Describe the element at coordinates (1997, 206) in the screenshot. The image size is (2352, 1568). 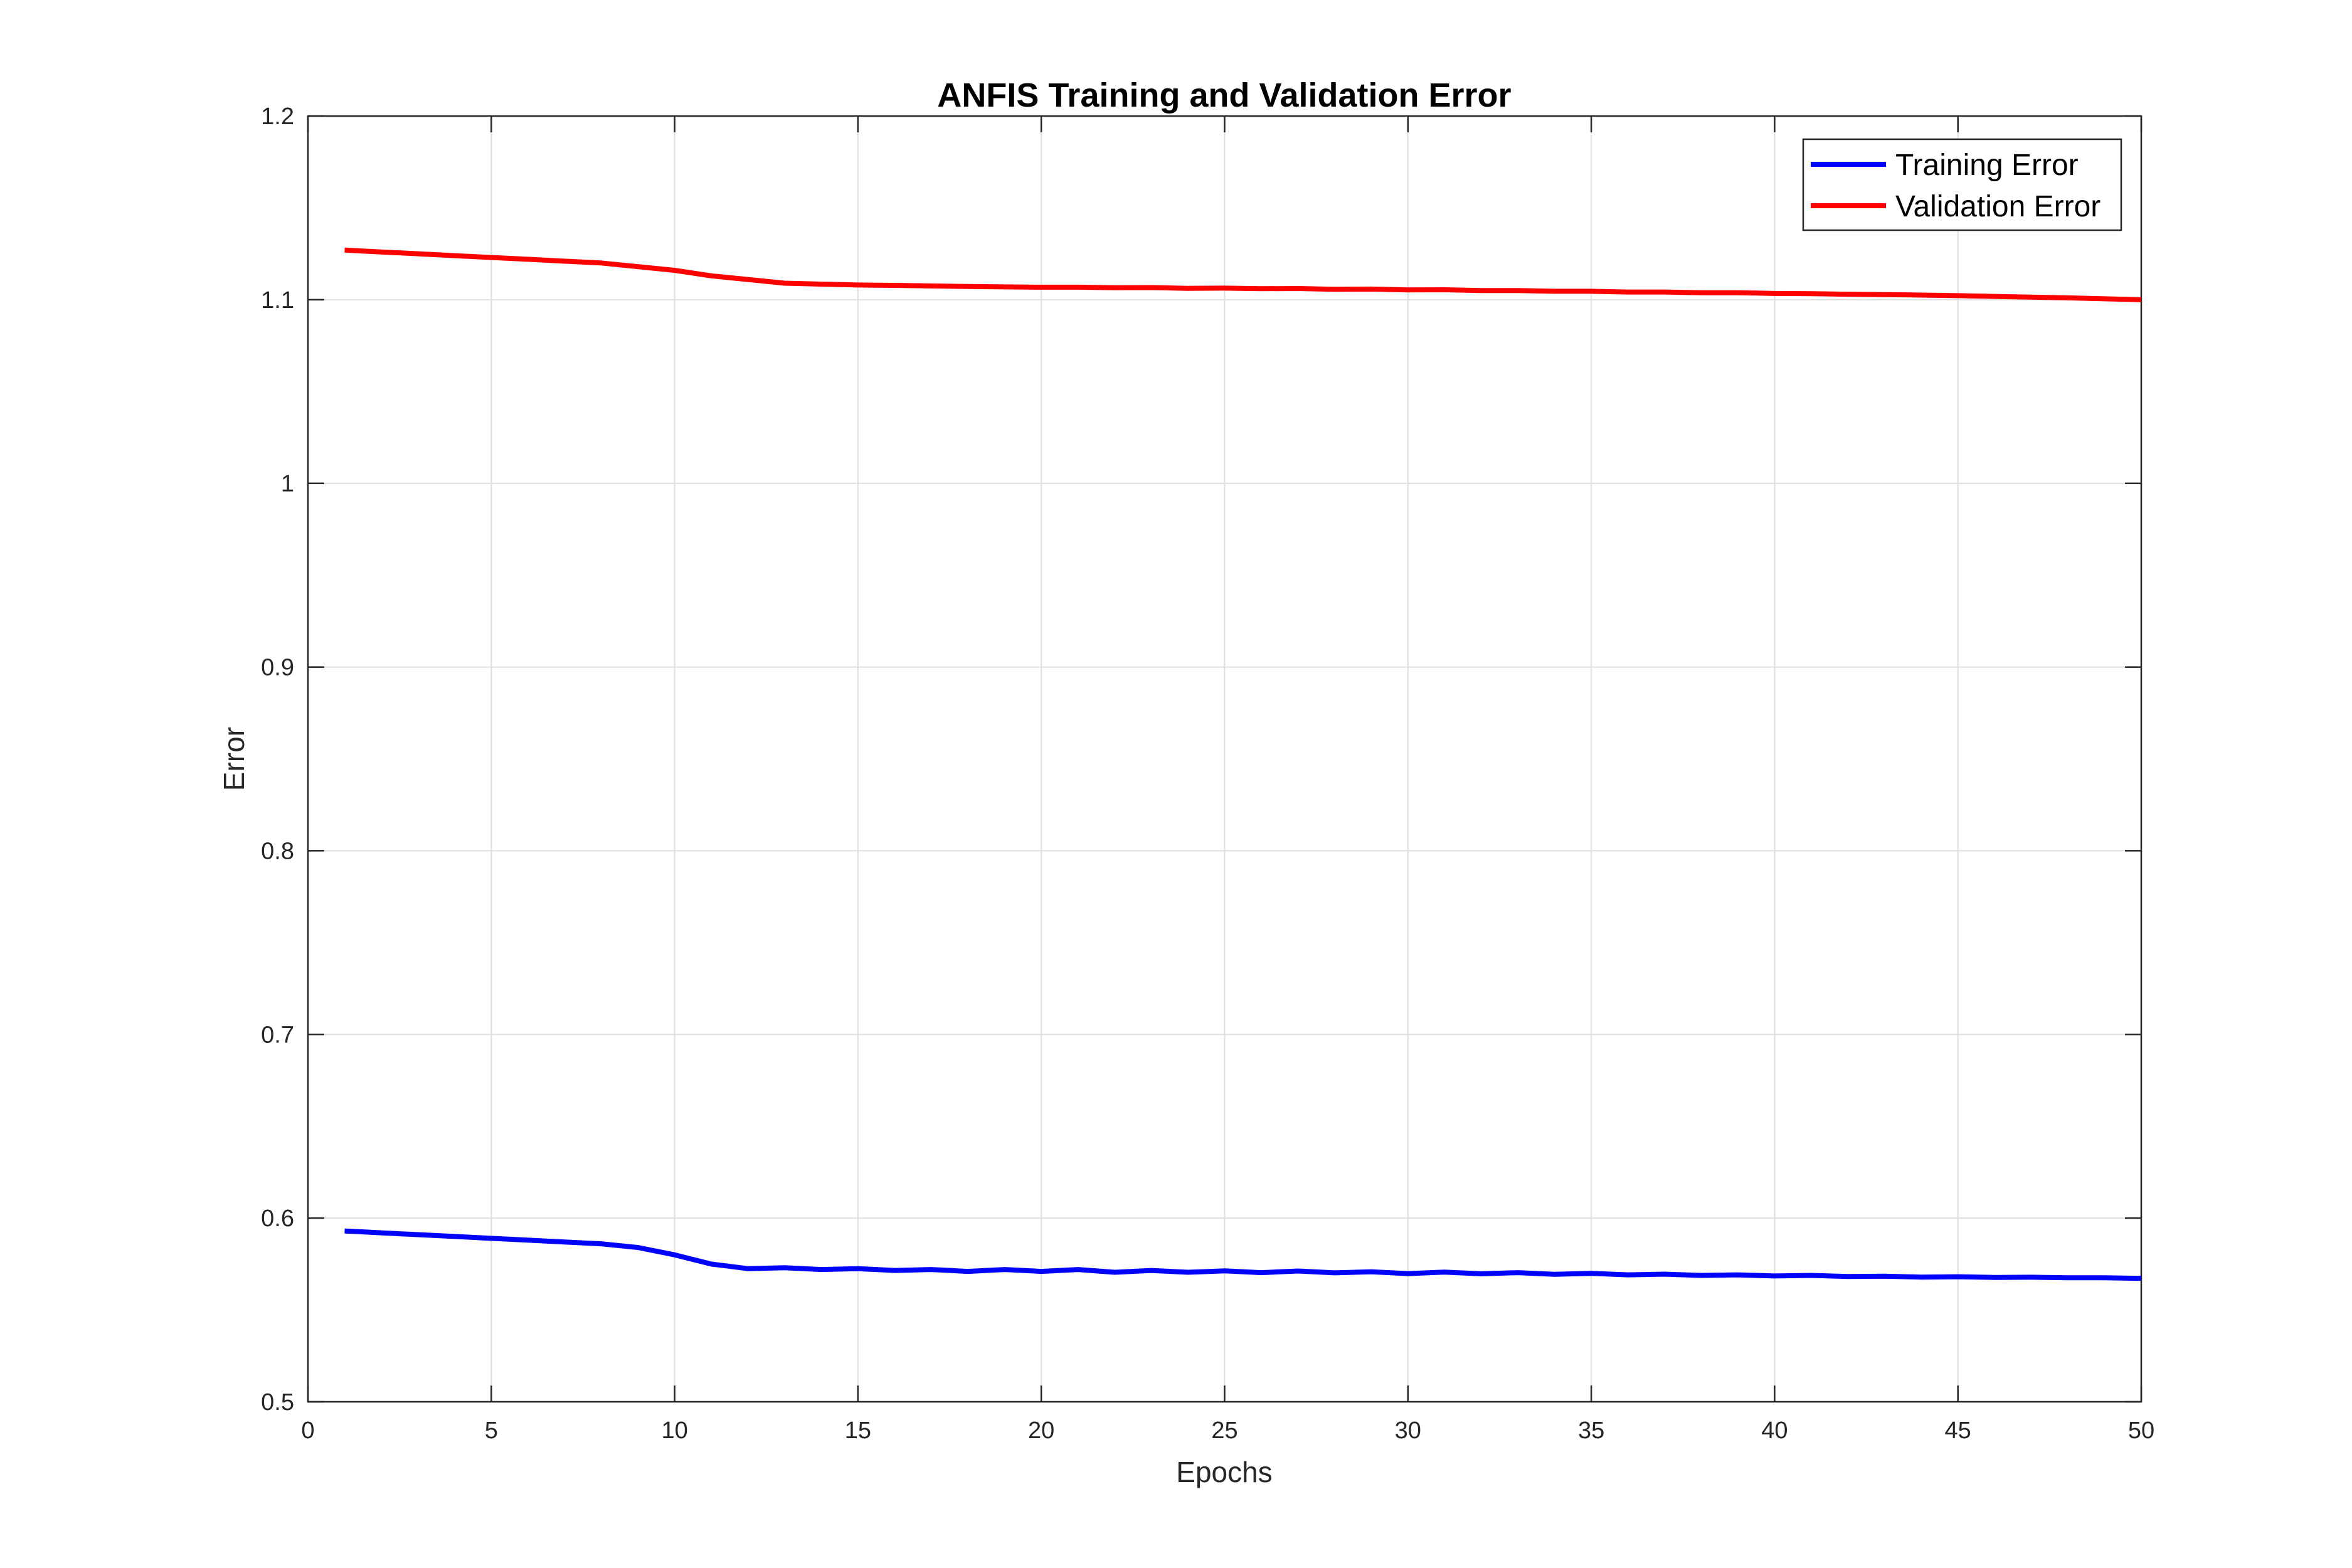
I see `legend-label-validation-error: Validation Error` at that location.